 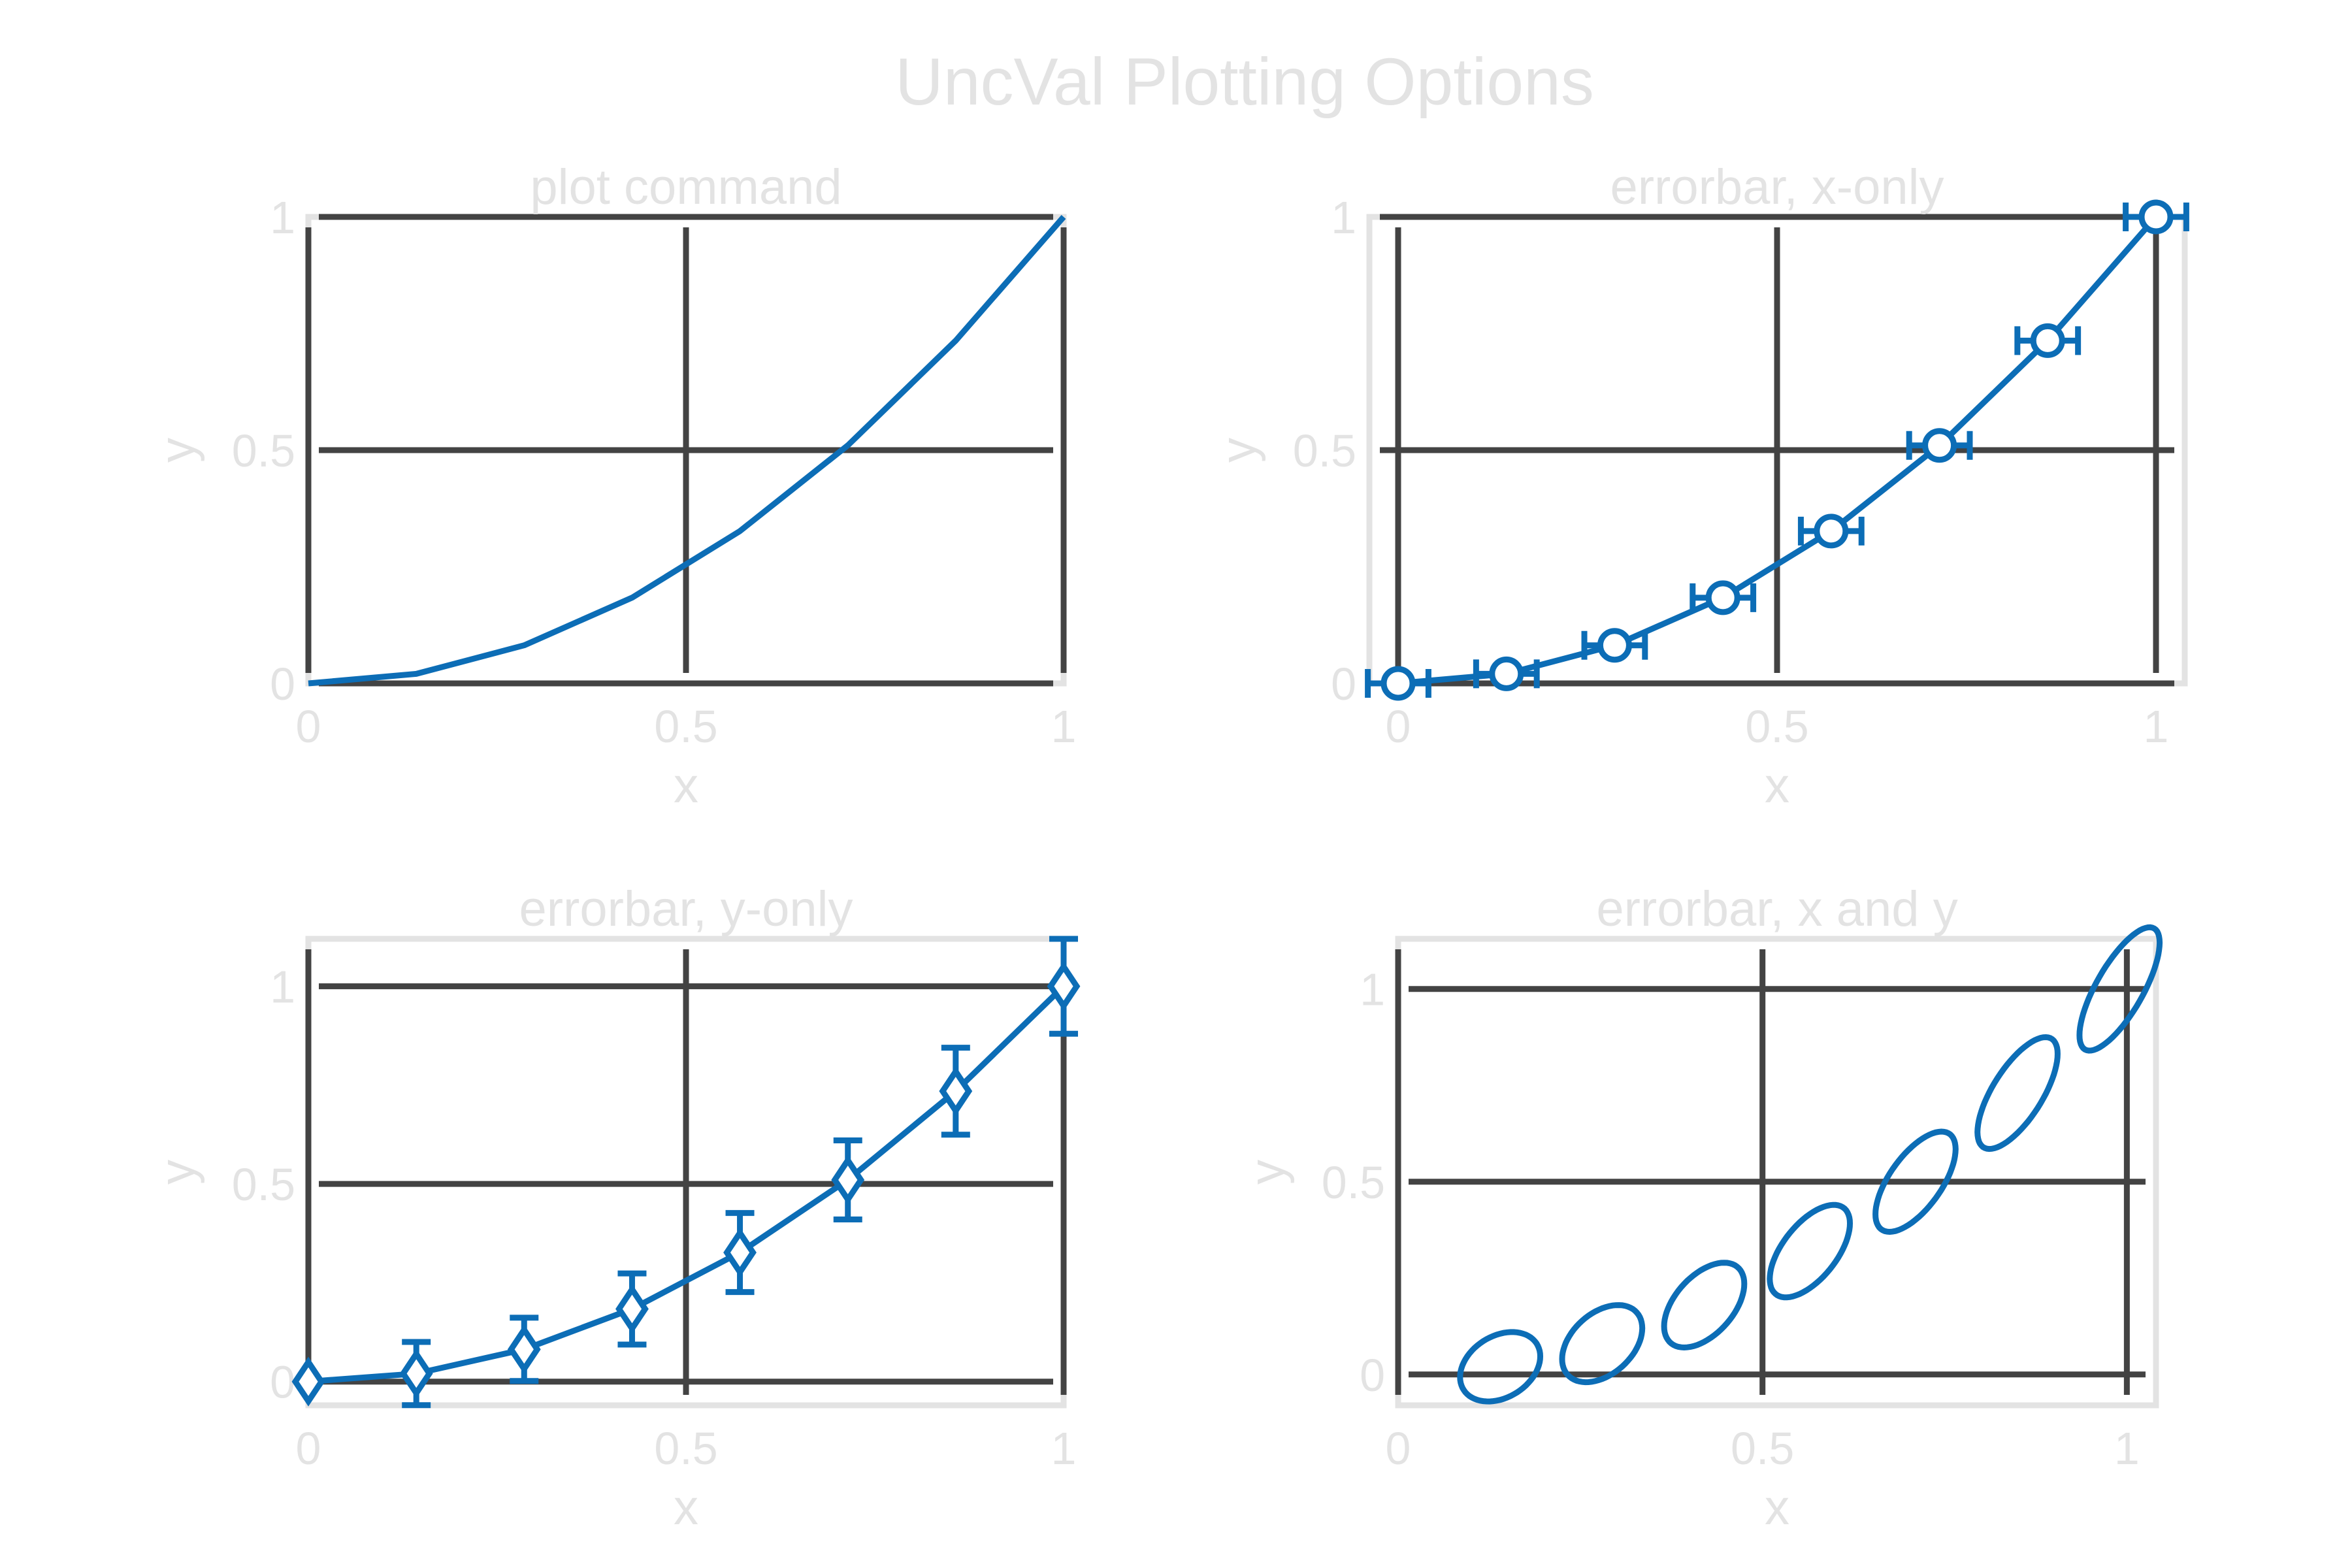 I want to click on axes-frame, so click(x=1777, y=1172).